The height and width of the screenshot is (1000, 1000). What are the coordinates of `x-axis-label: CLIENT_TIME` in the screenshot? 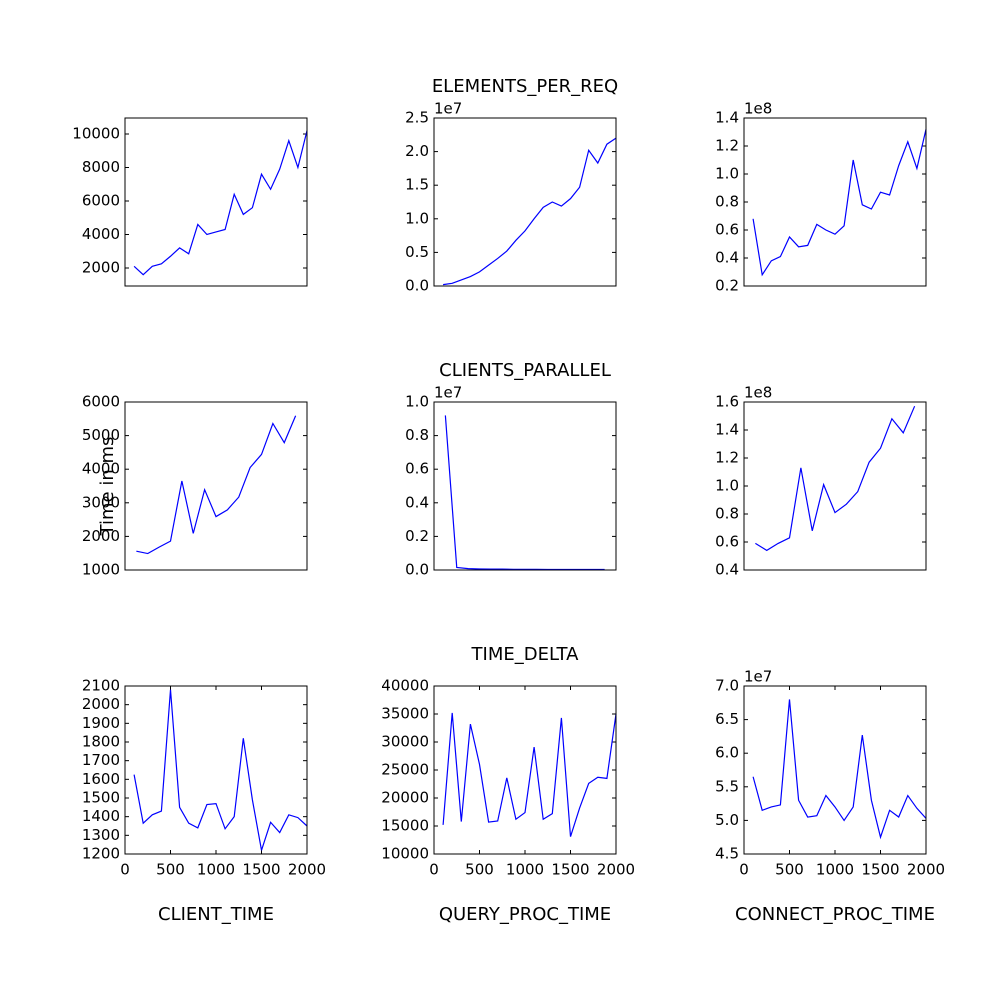 It's located at (216, 914).